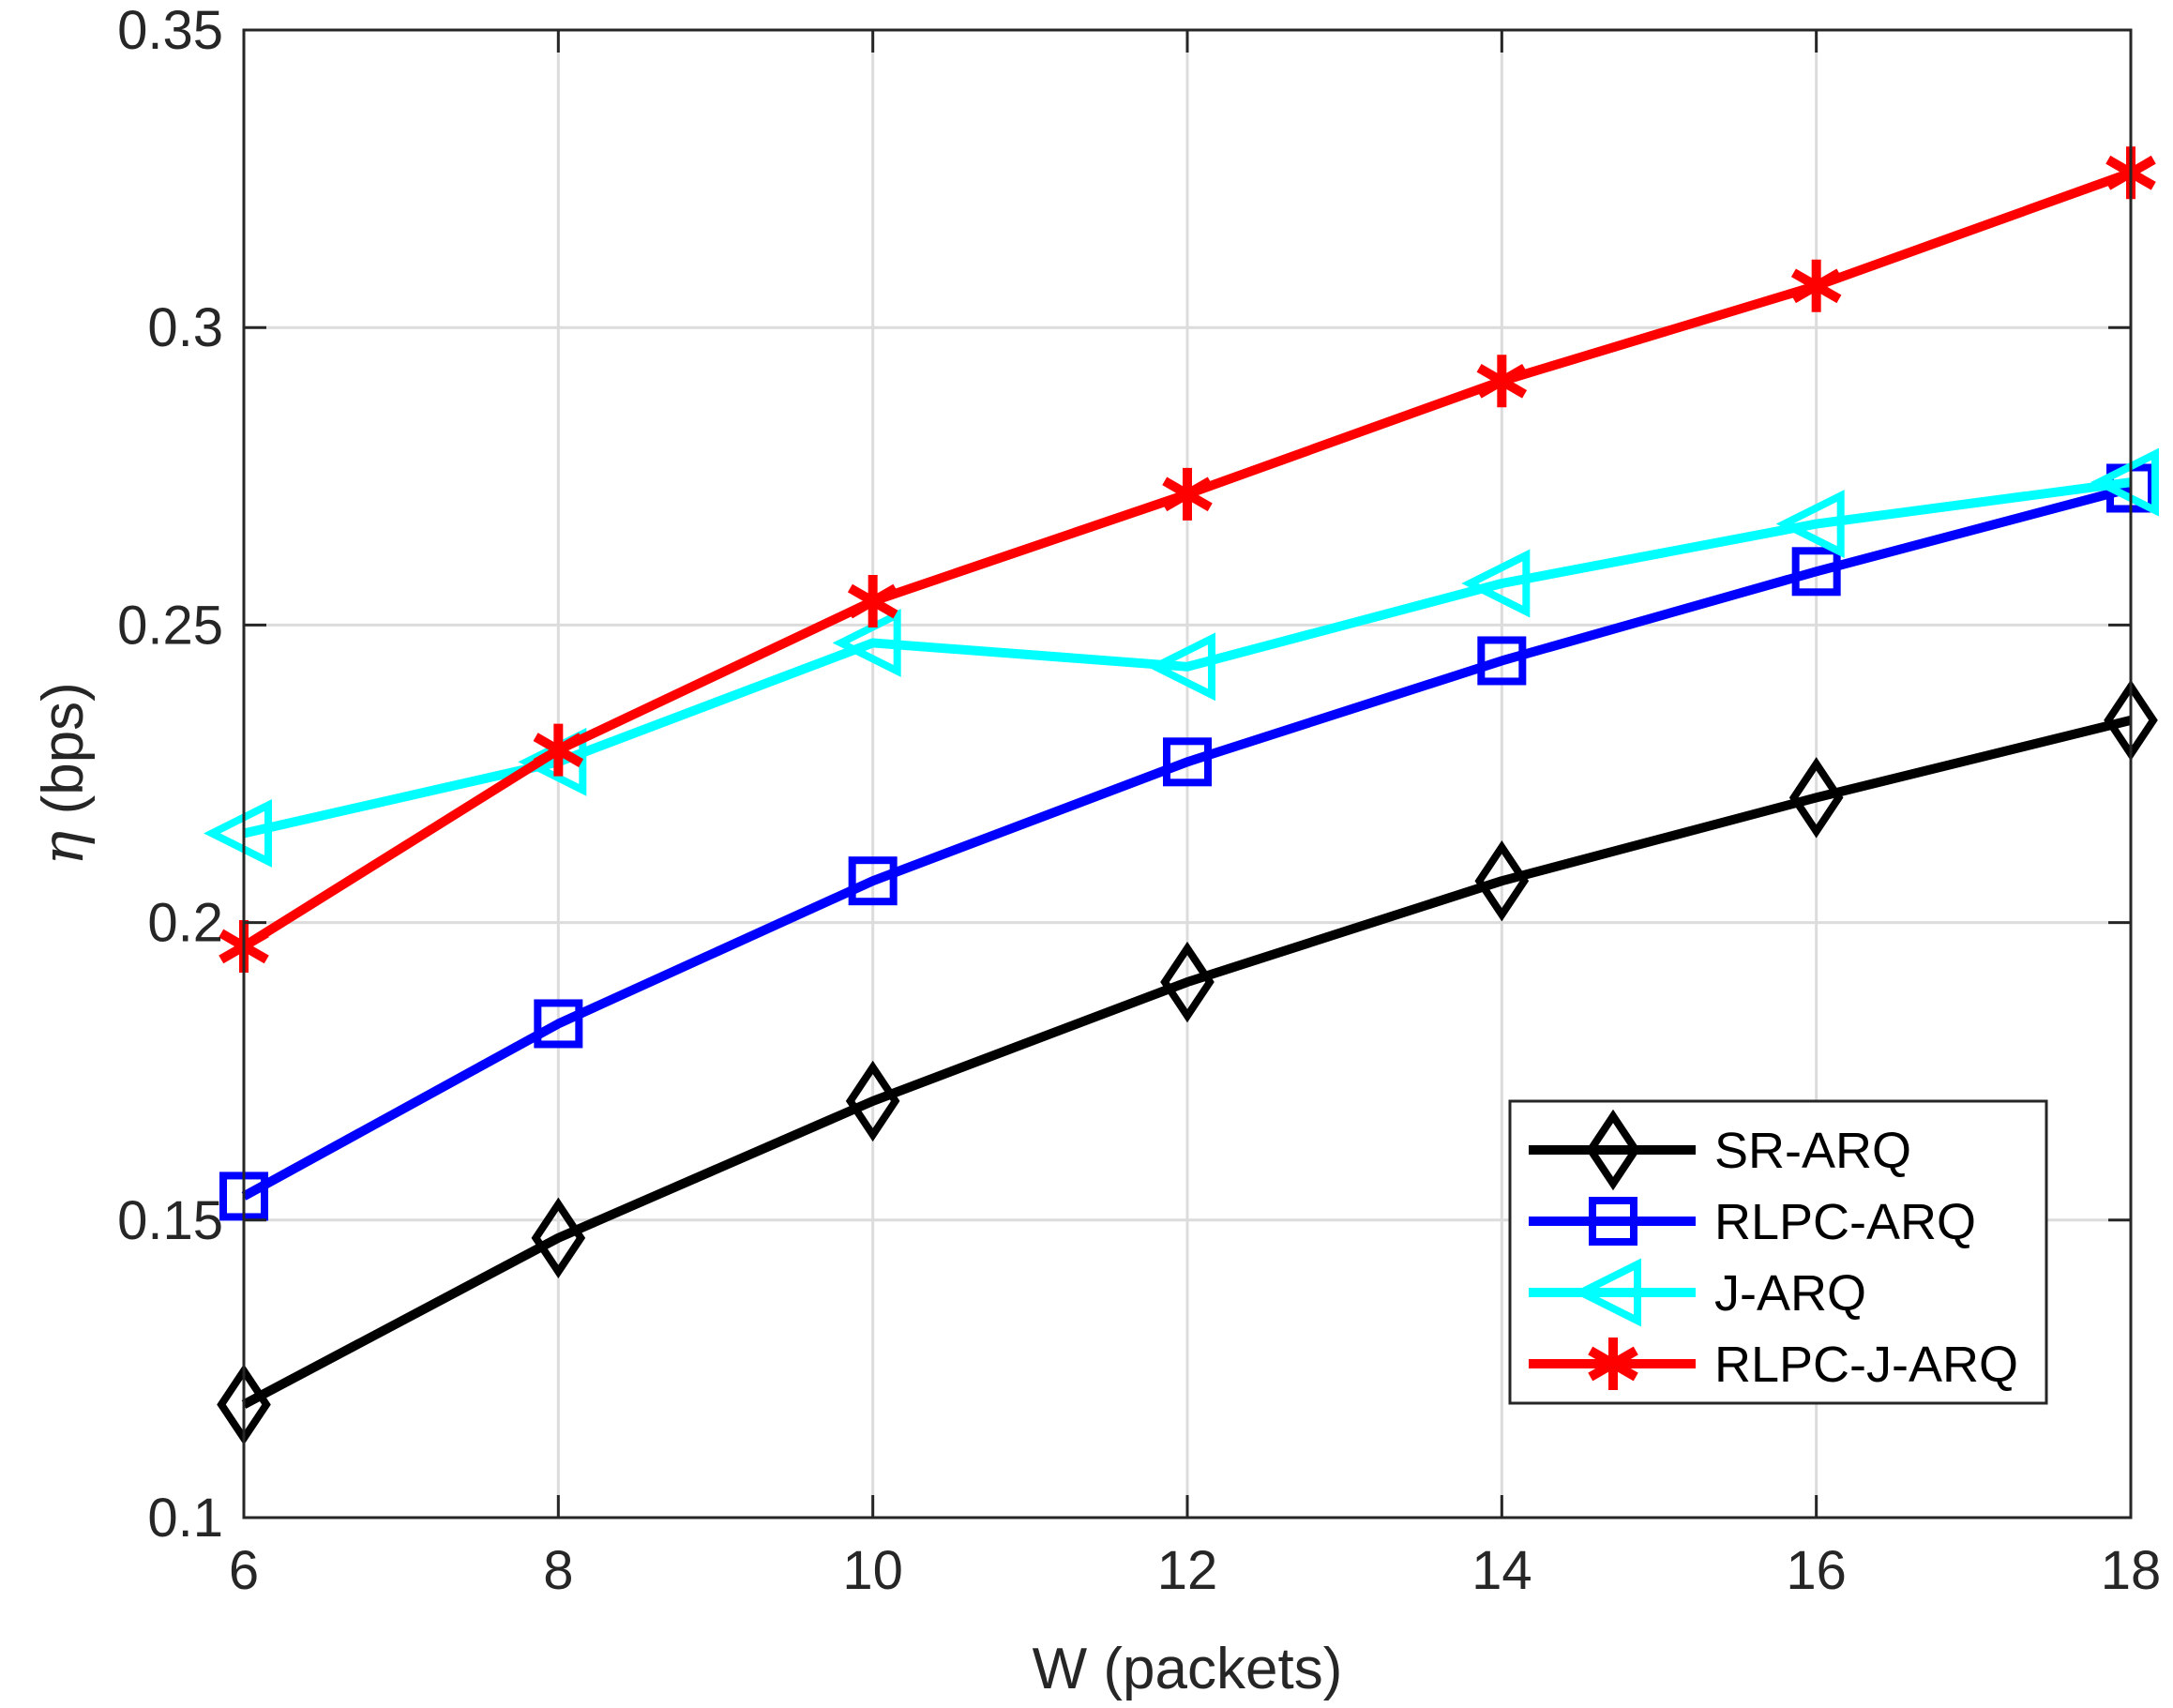 This screenshot has height=1708, width=2173. What do you see at coordinates (170, 30) in the screenshot?
I see `y-tick-label: 0.35` at bounding box center [170, 30].